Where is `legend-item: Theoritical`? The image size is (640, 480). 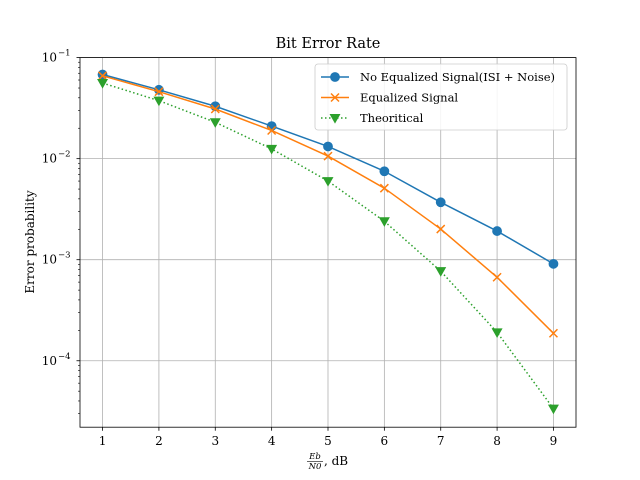
legend-item: Theoritical is located at coordinates (372, 118).